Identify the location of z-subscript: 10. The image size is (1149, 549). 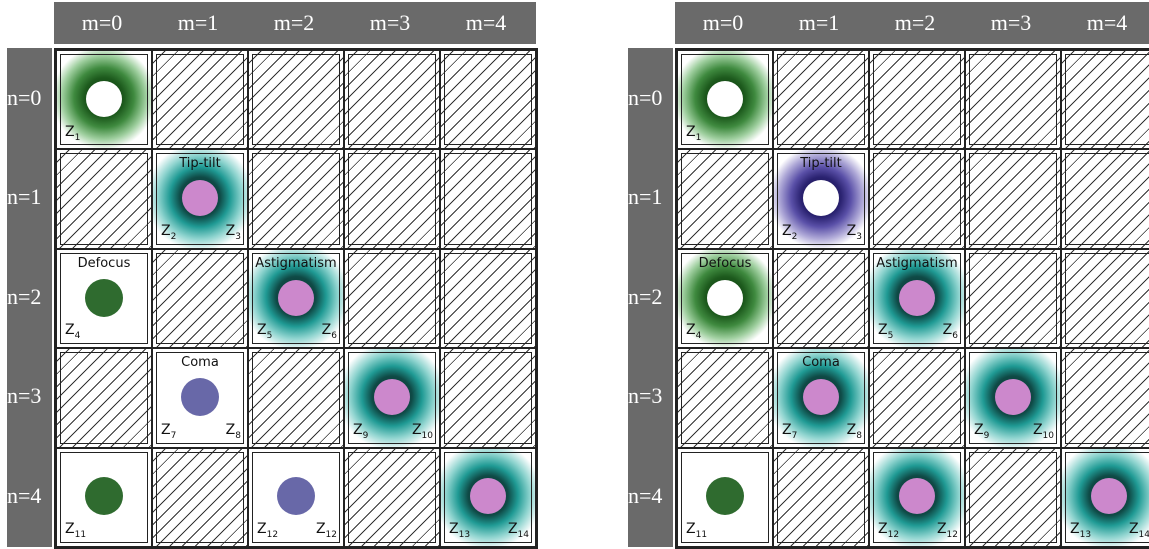
(427, 435).